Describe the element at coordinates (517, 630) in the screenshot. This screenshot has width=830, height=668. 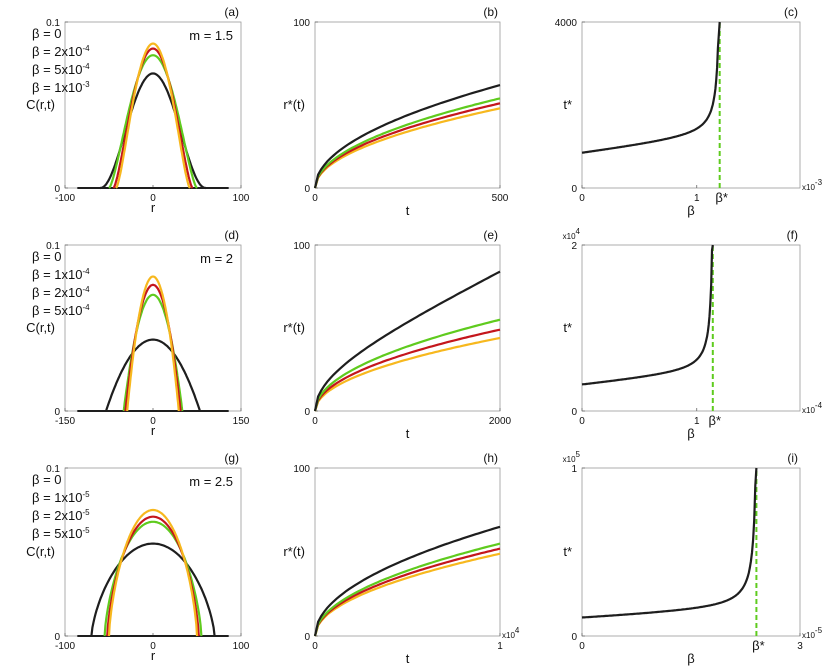
I see `x-scale-label-exp: 4` at that location.